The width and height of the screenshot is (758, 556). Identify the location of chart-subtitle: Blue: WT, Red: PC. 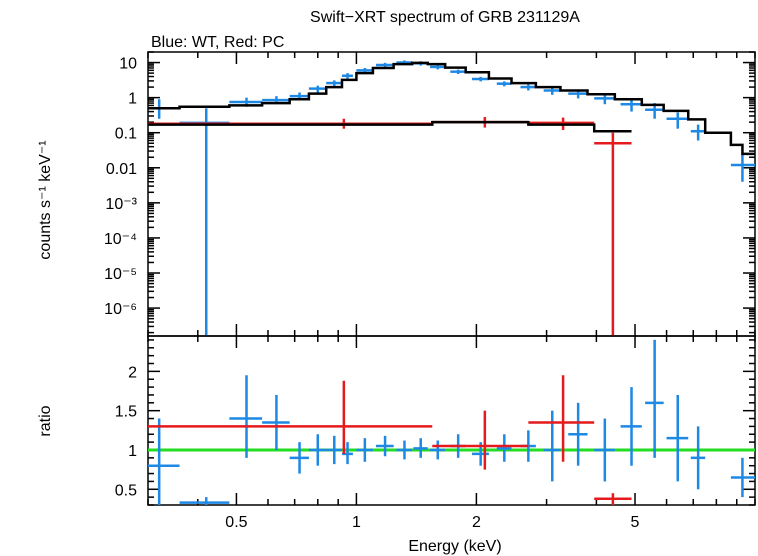
(217, 42).